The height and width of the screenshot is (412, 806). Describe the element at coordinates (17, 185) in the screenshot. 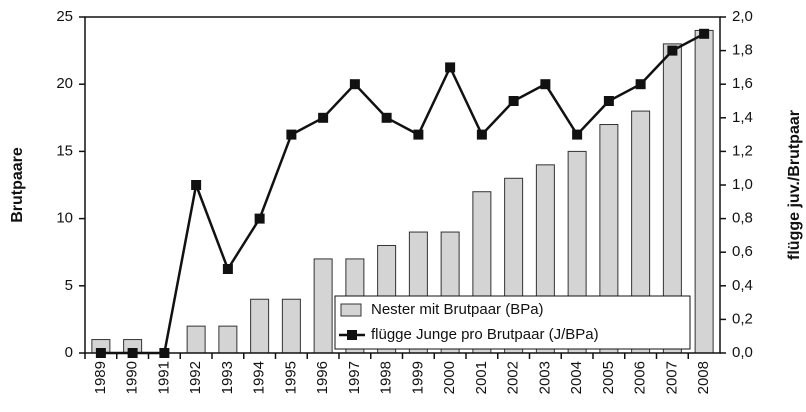

I see `y-axis-label: Brutpaare` at that location.